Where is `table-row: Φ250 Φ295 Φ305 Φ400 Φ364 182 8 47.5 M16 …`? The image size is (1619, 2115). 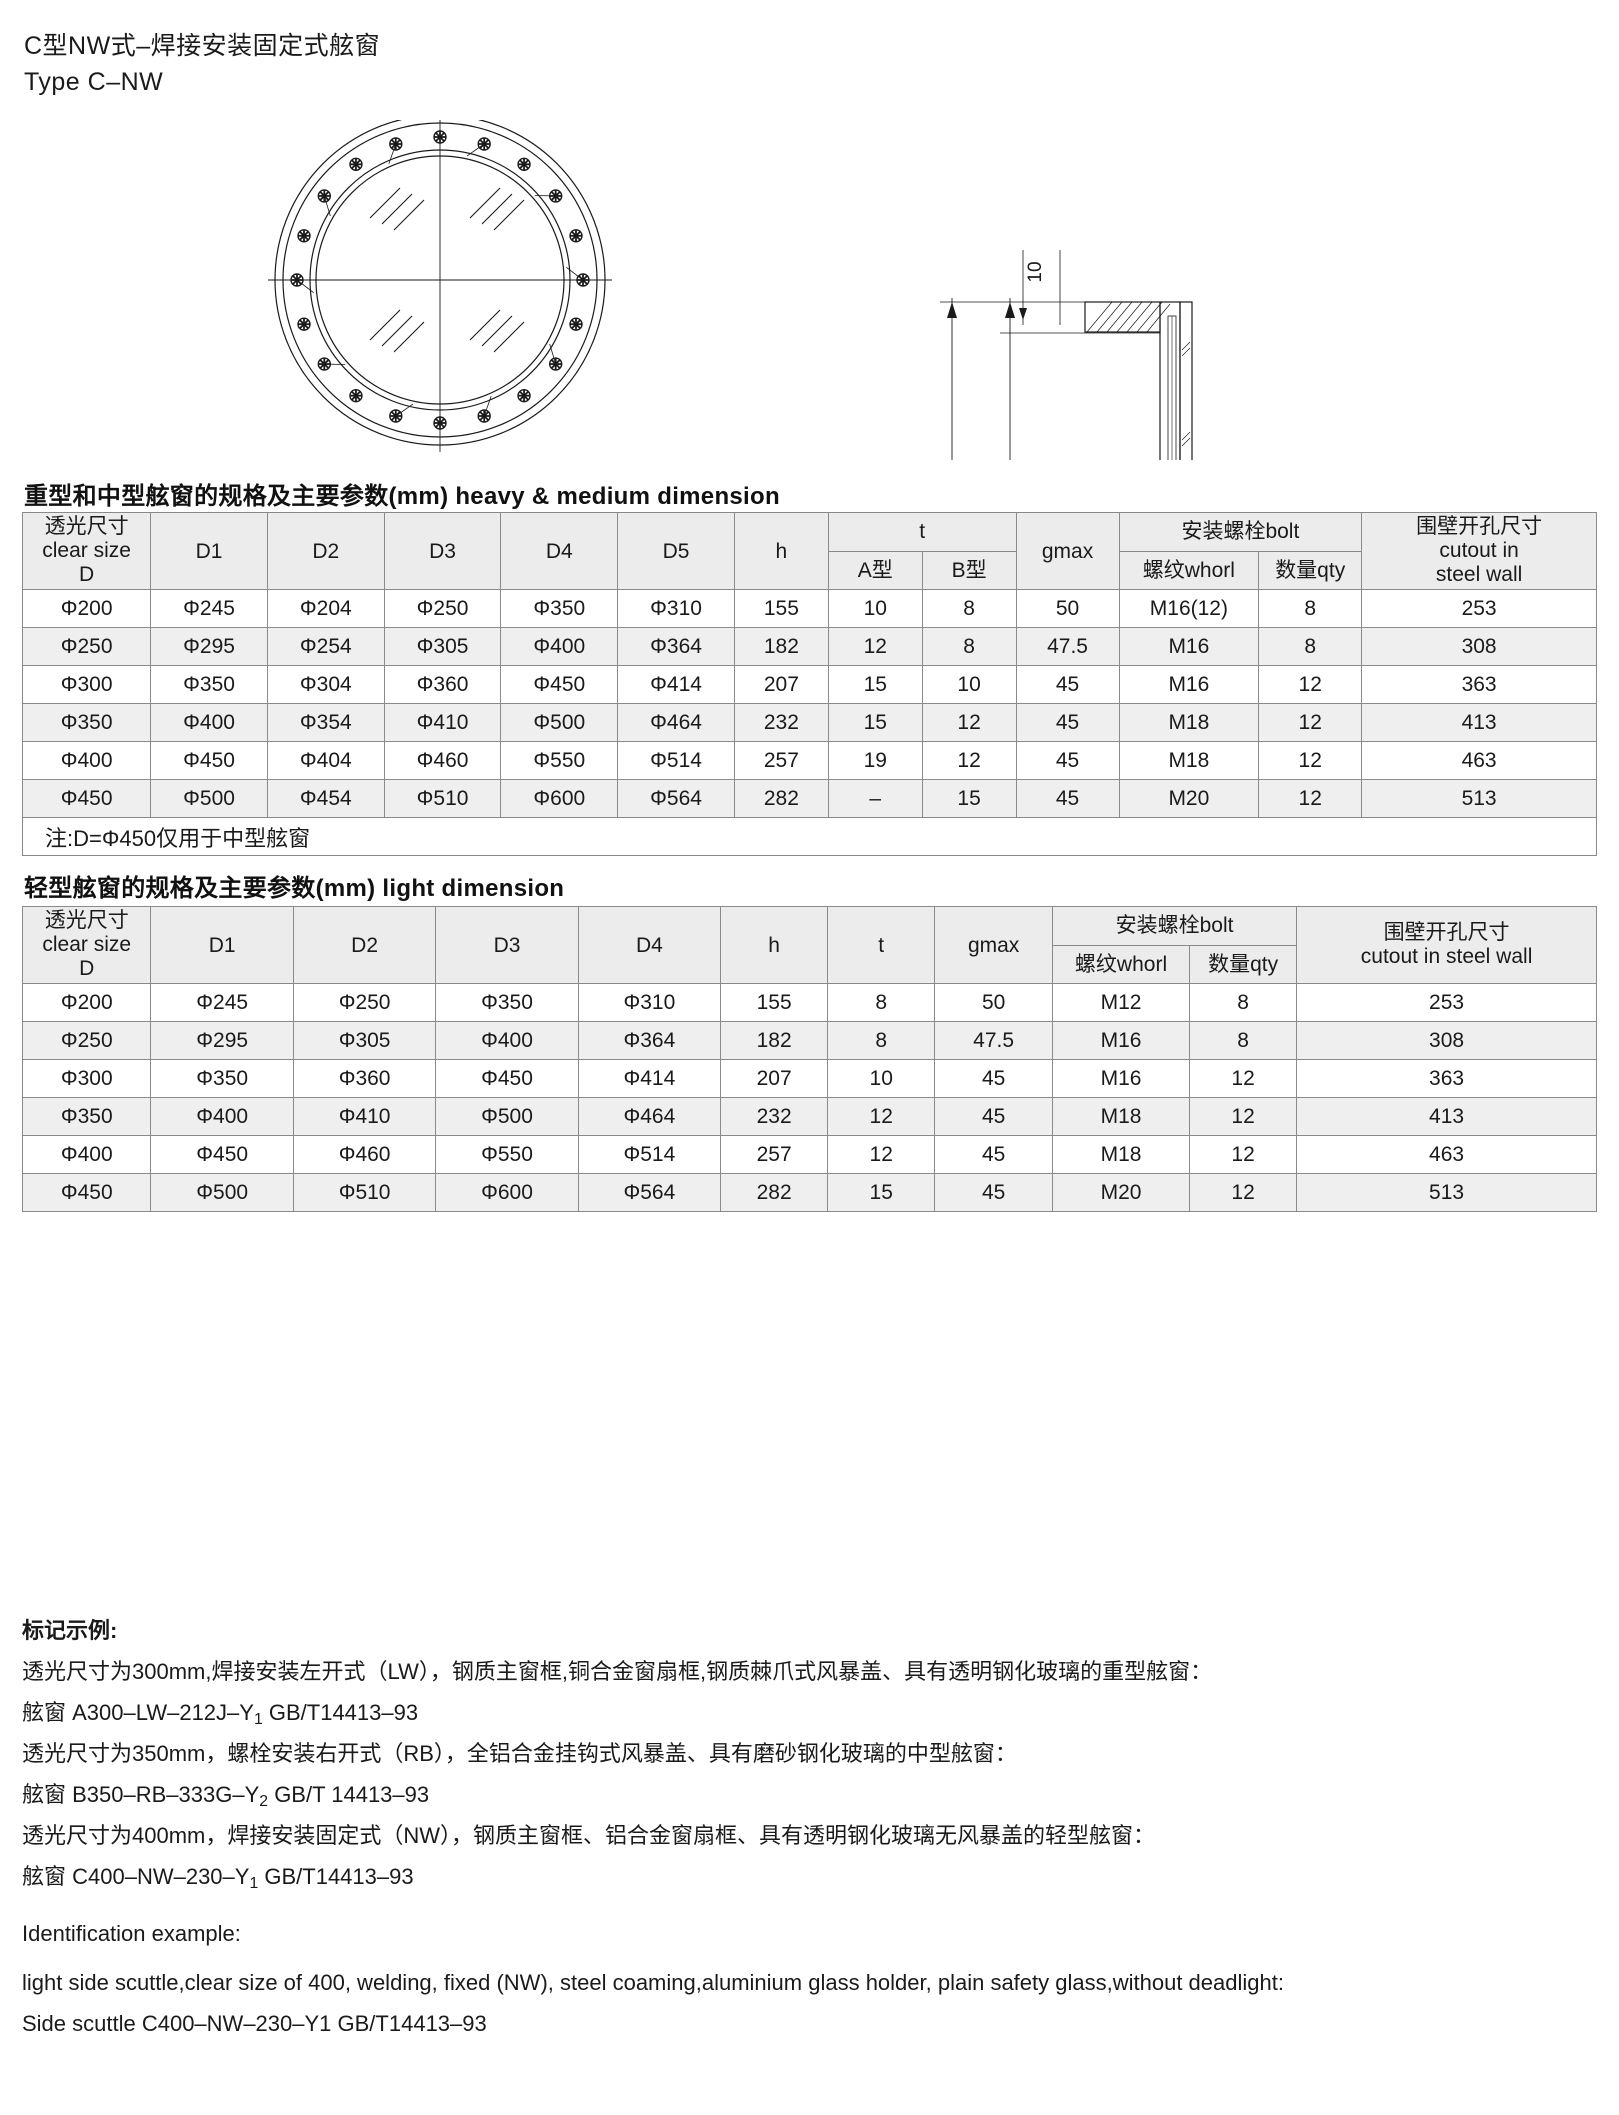
table-row: Φ250 Φ295 Φ305 Φ400 Φ364 182 8 47.5 M16 … is located at coordinates (809, 1041).